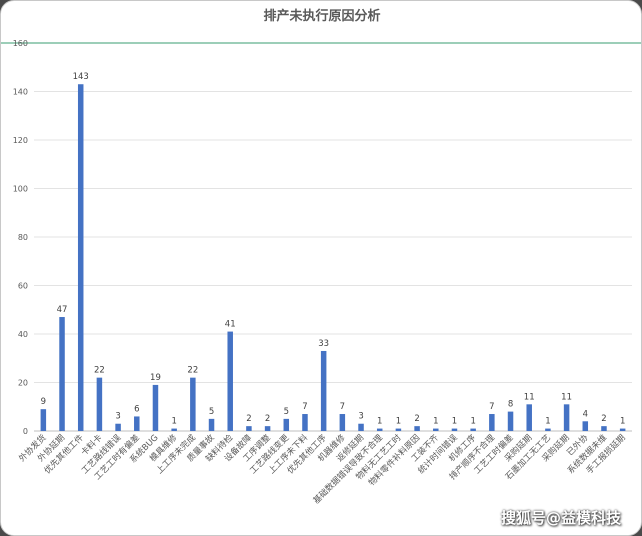 The image size is (642, 536). I want to click on data-label: 47, so click(62, 310).